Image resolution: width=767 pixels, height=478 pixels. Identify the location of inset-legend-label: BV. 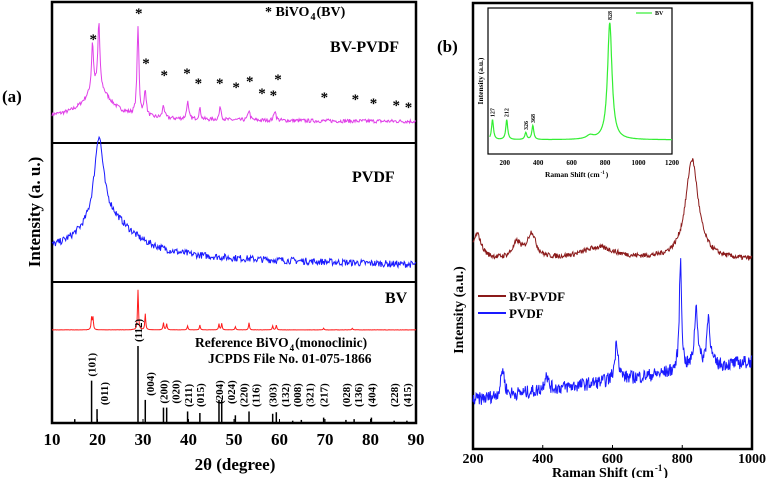
(659, 14).